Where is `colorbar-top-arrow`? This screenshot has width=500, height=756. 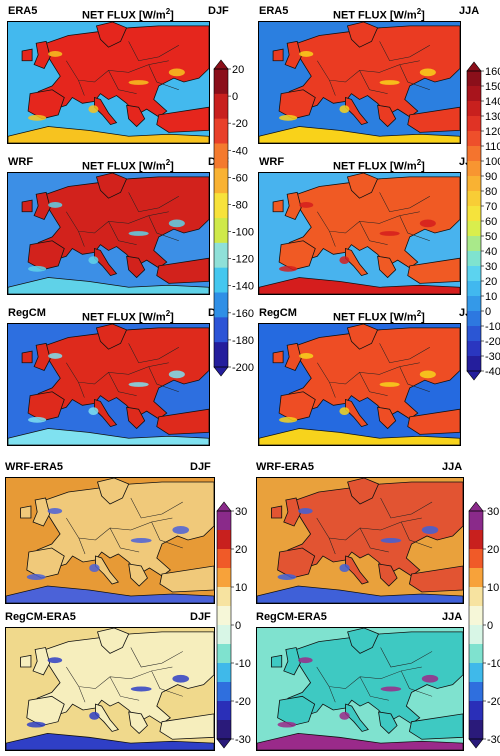
colorbar-top-arrow is located at coordinates (476, 506).